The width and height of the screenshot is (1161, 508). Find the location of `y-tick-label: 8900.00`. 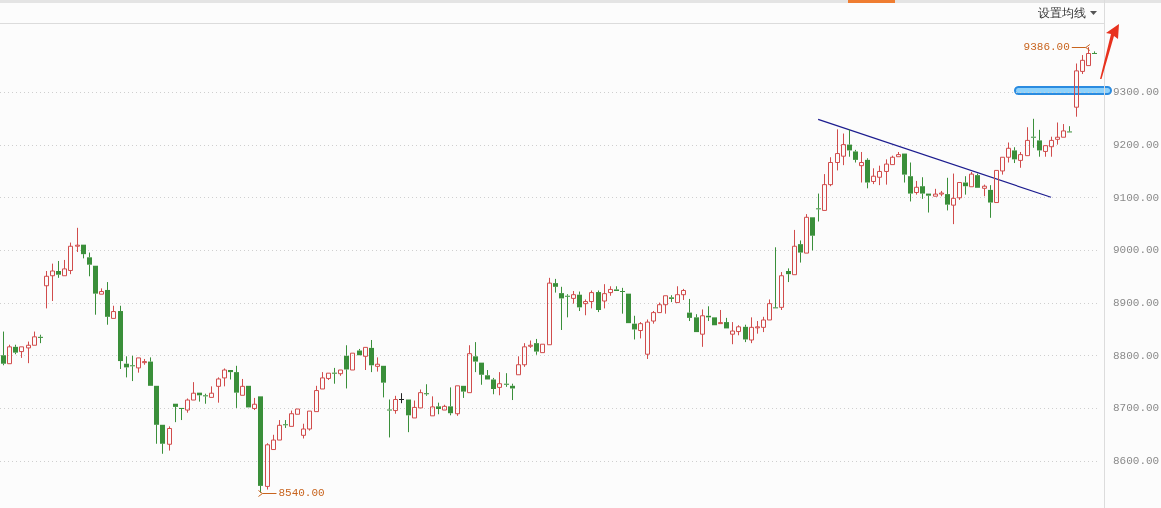

y-tick-label: 8900.00 is located at coordinates (1136, 303).